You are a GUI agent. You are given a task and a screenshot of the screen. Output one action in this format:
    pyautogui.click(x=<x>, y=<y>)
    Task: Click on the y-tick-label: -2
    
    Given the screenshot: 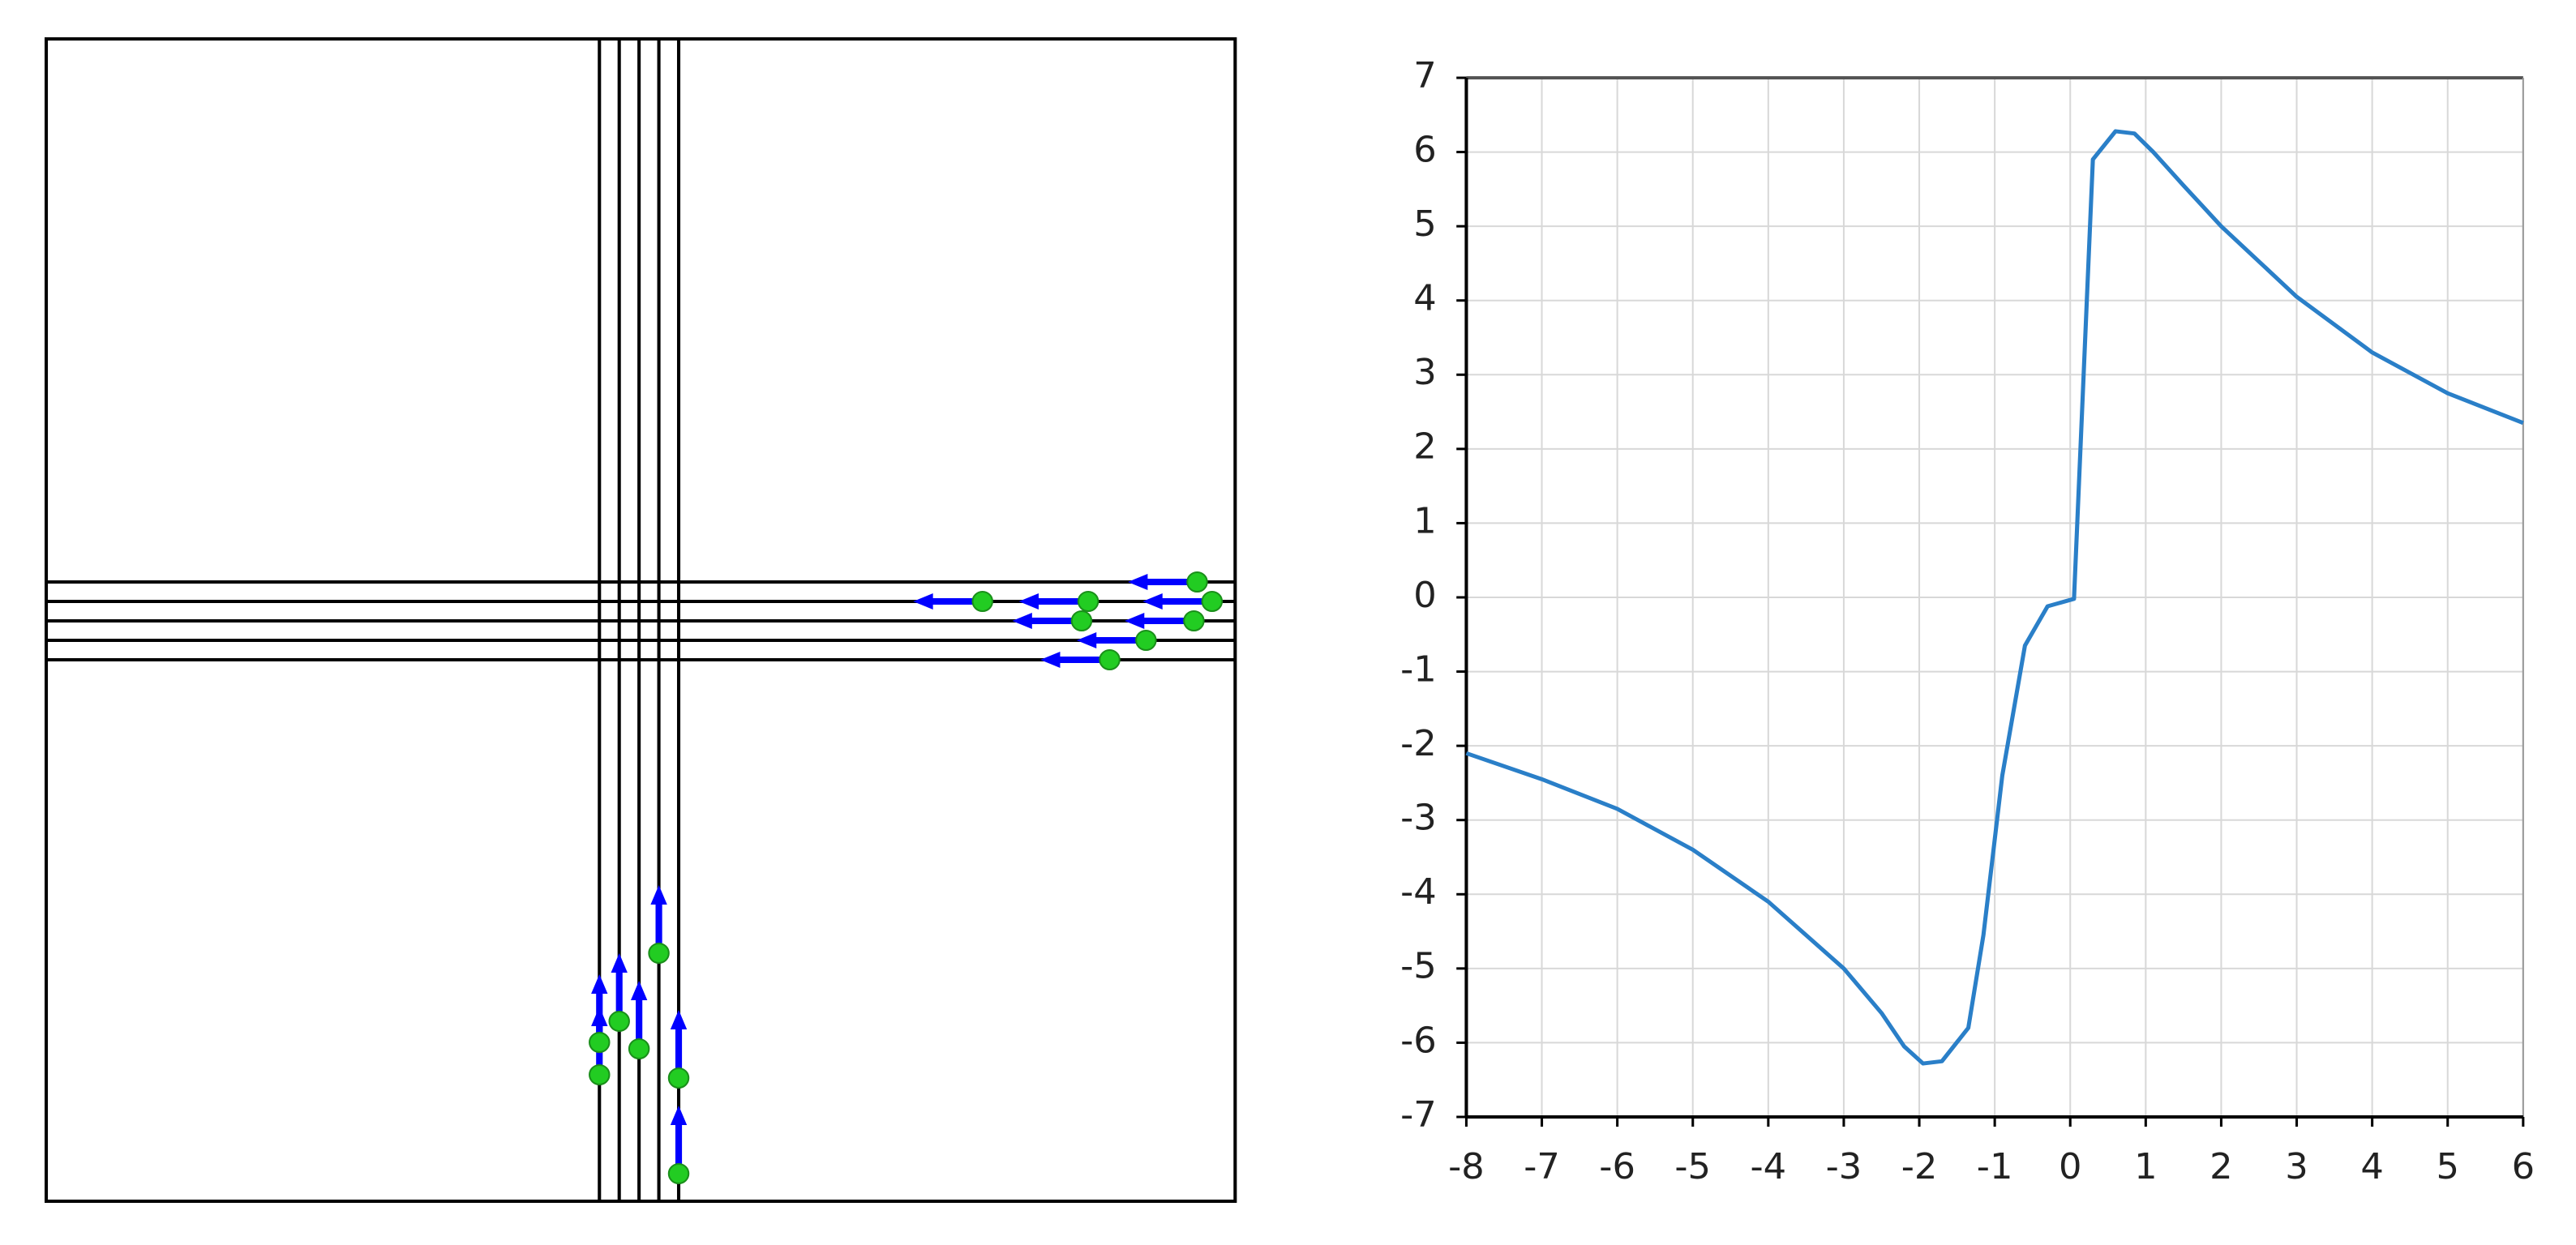 What is the action you would take?
    pyautogui.click(x=1418, y=743)
    